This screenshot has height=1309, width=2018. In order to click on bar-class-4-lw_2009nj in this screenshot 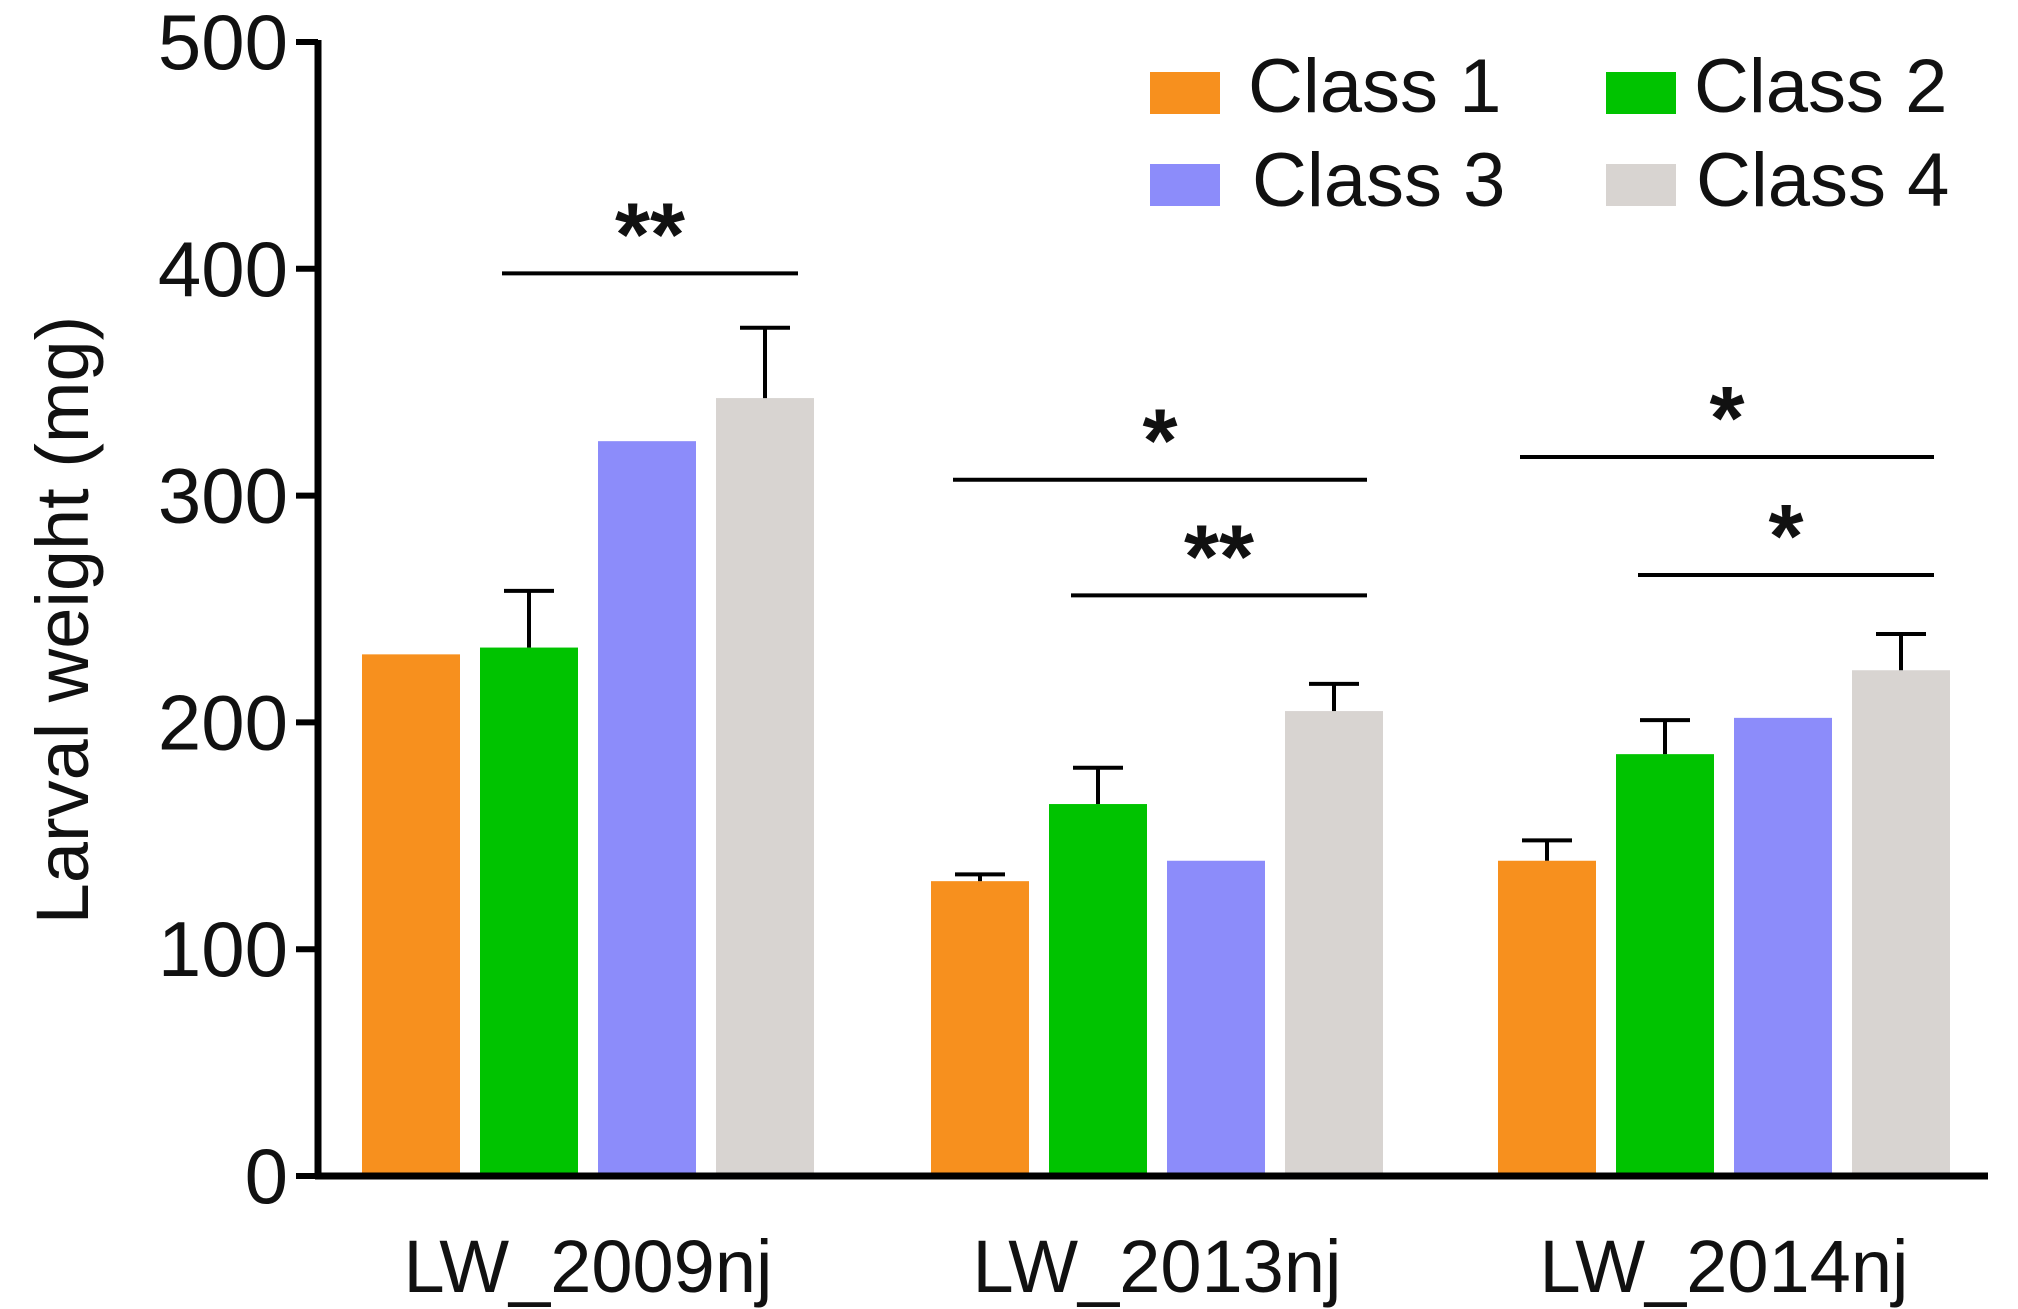, I will do `click(765, 787)`.